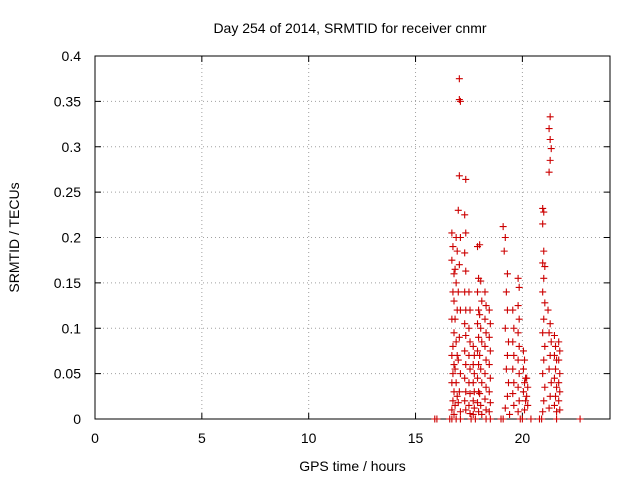 Image resolution: width=640 pixels, height=480 pixels. What do you see at coordinates (72, 238) in the screenshot?
I see `y-tick-label-4: 0.2` at bounding box center [72, 238].